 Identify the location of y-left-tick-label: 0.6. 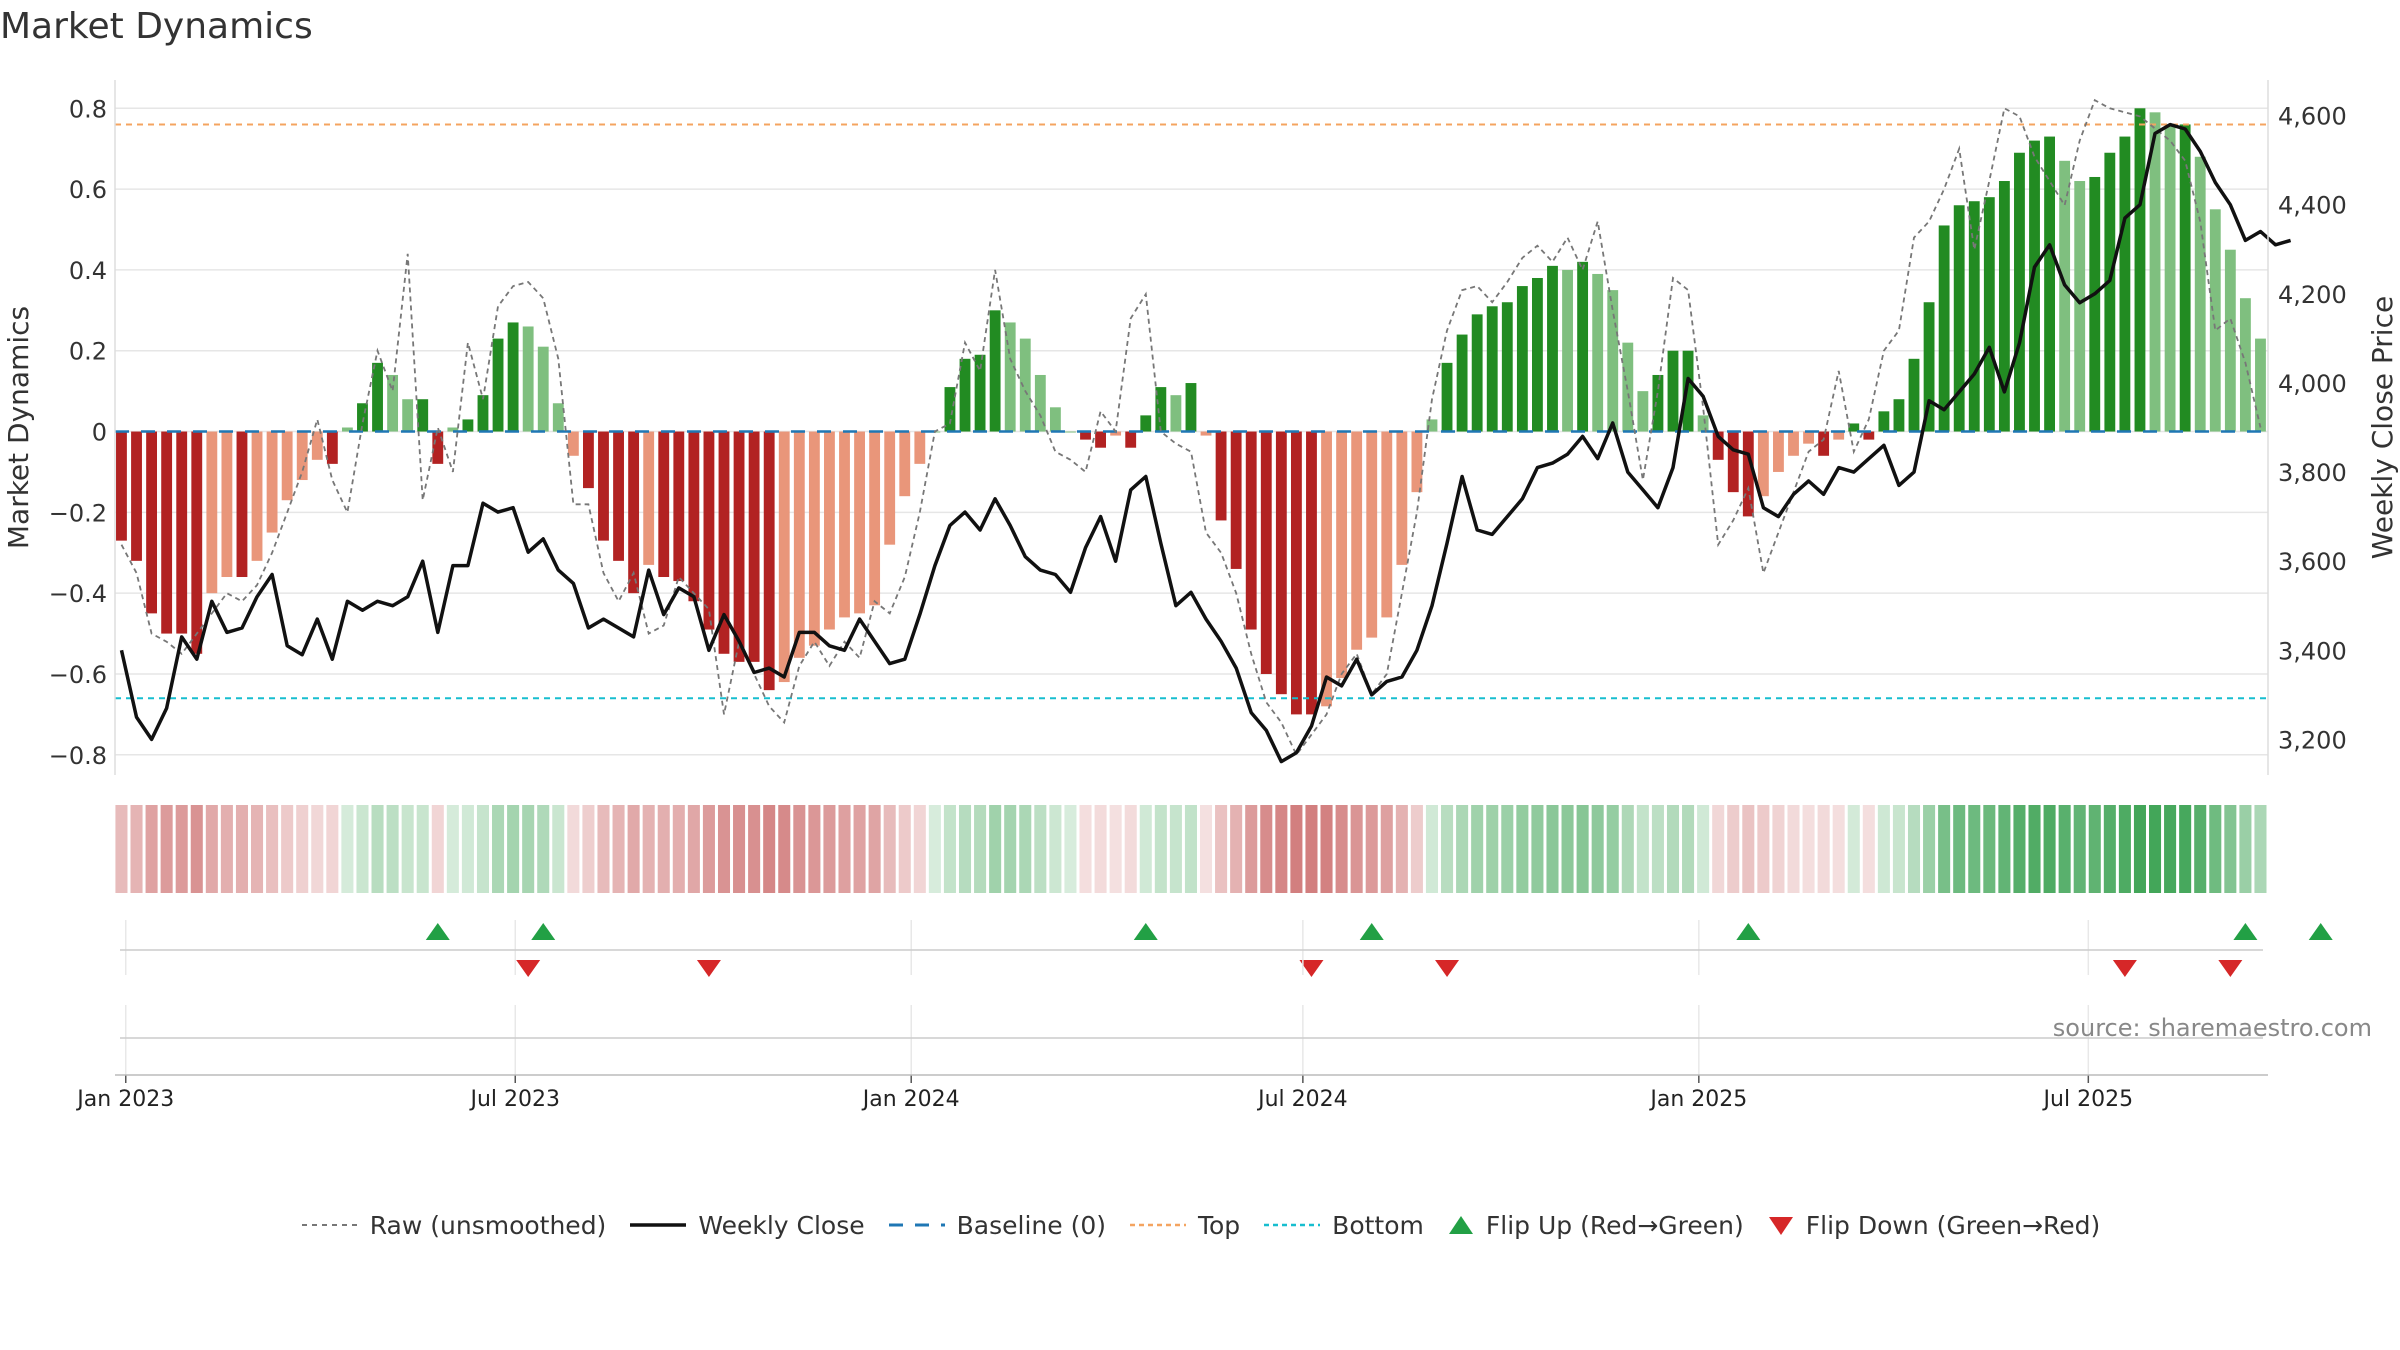
(88, 190).